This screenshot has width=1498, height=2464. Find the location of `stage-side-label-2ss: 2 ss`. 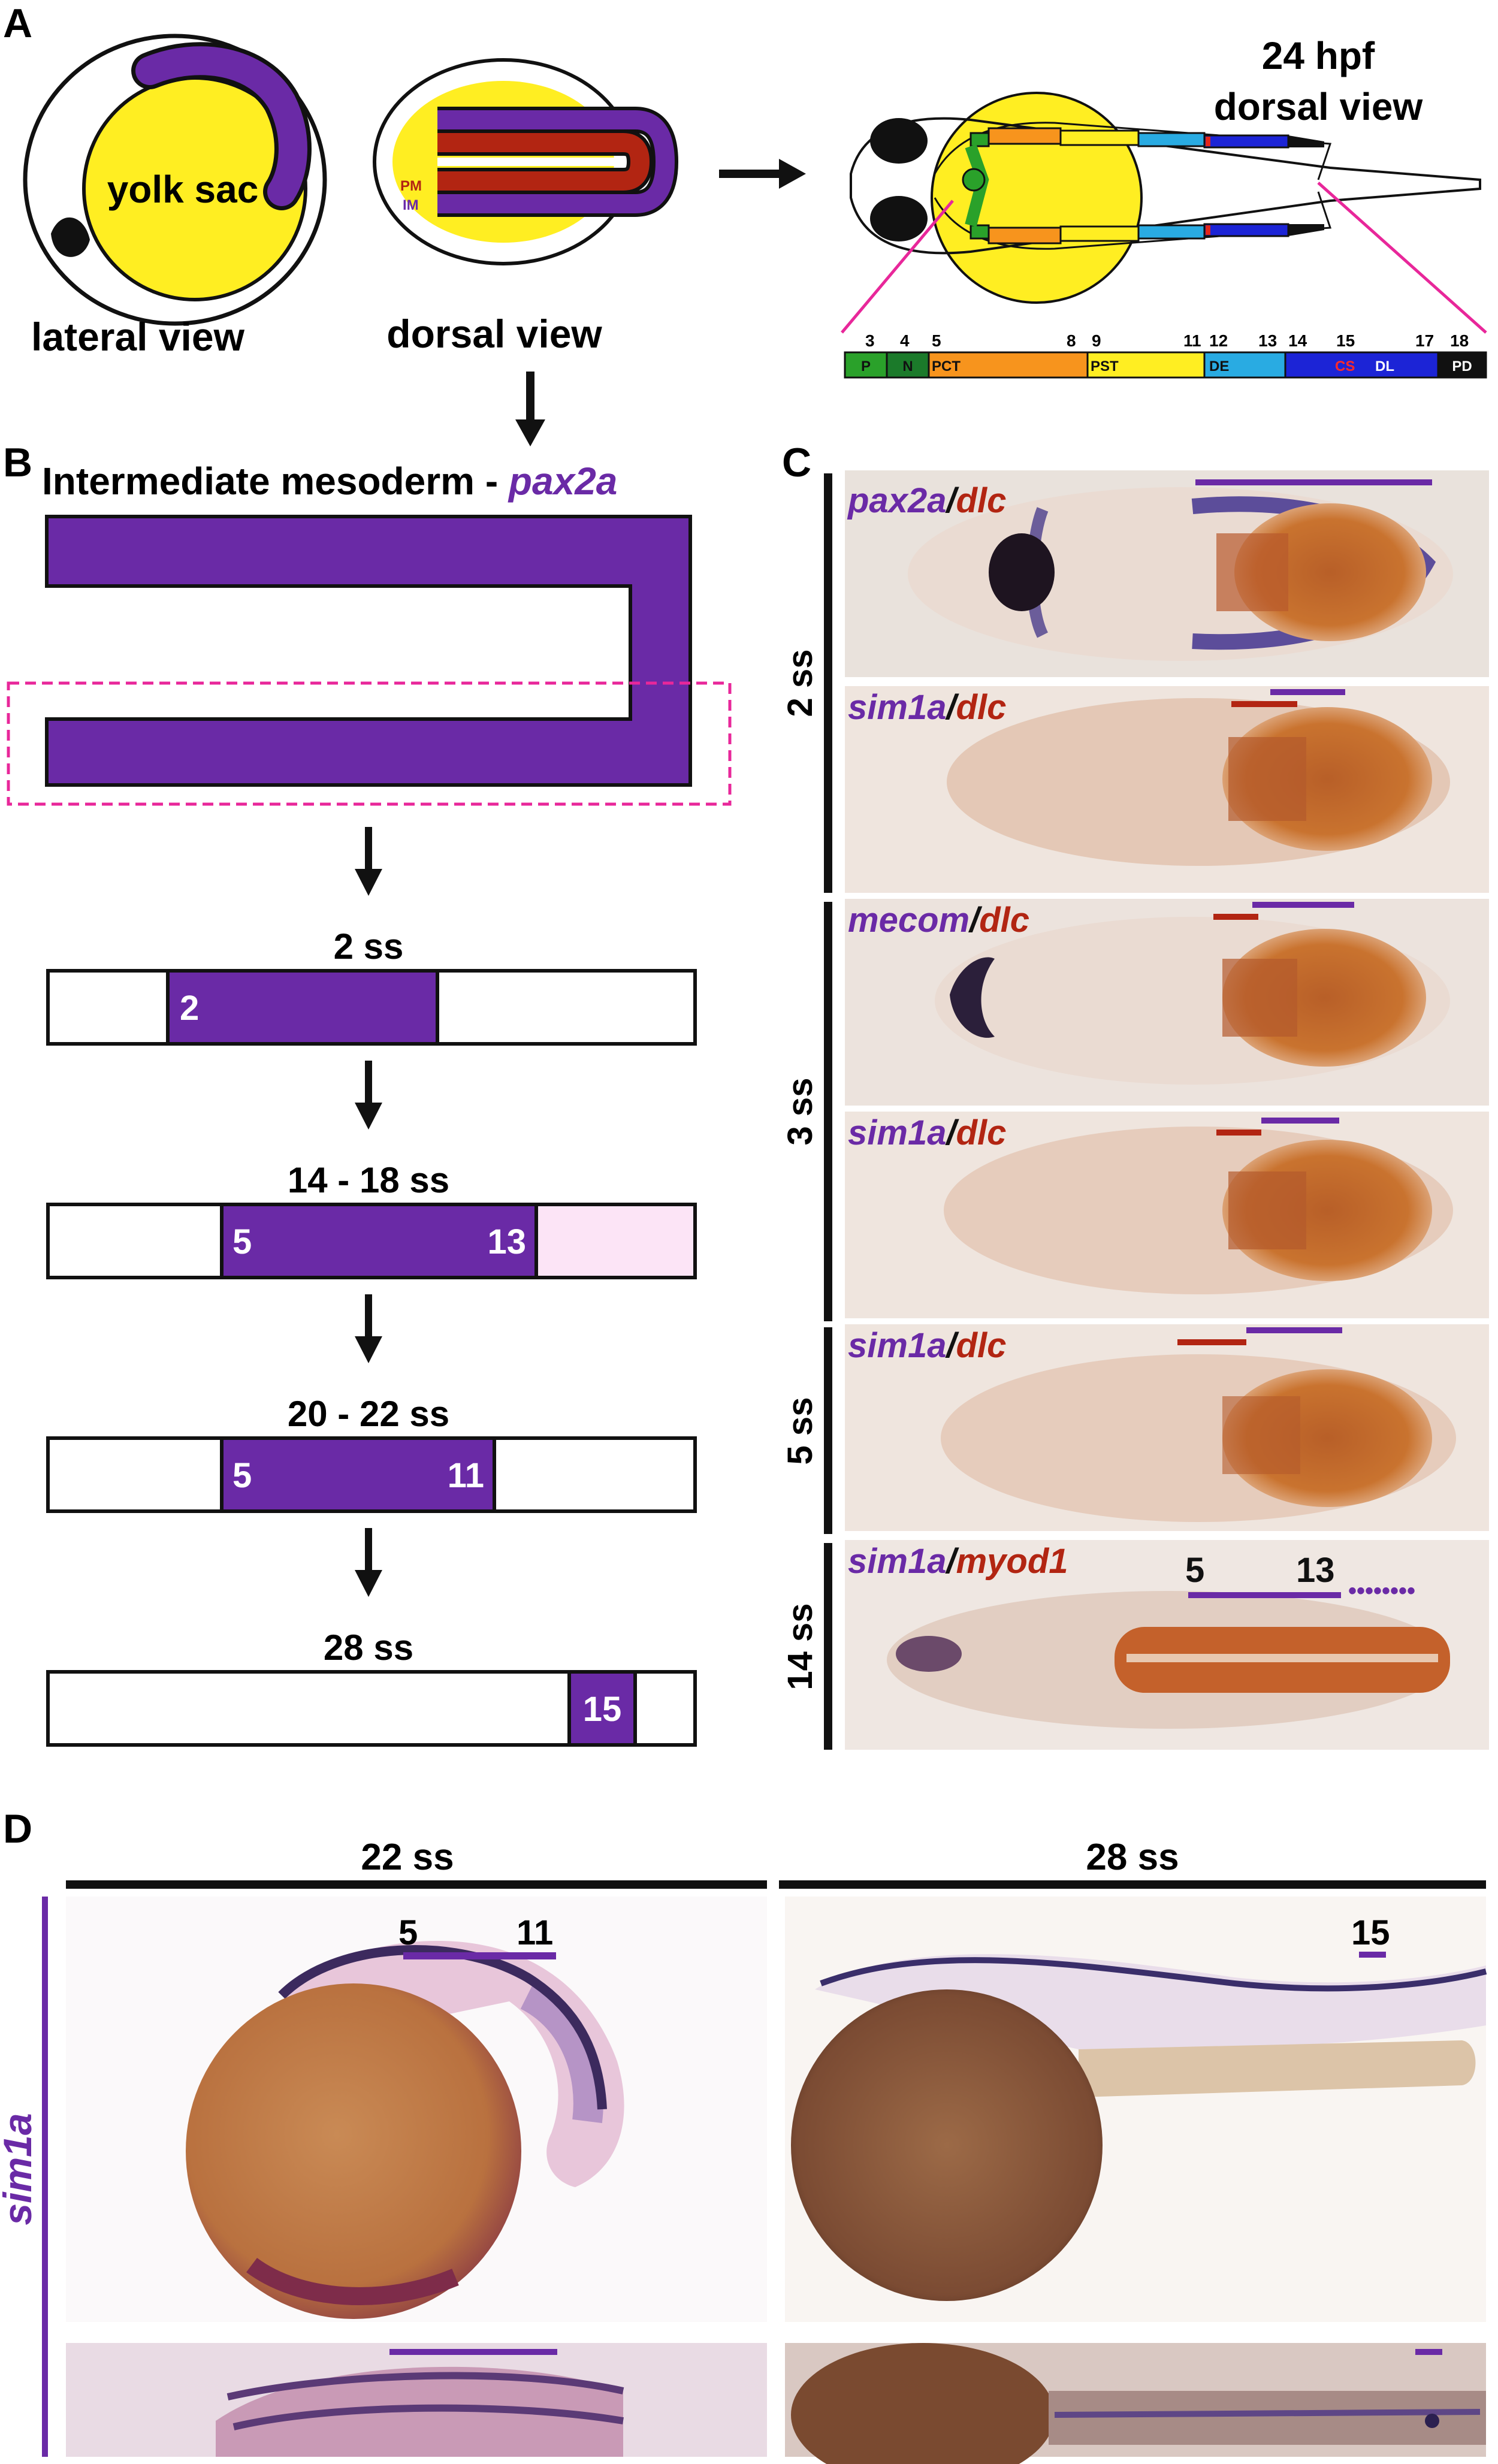

stage-side-label-2ss: 2 ss is located at coordinates (800, 683).